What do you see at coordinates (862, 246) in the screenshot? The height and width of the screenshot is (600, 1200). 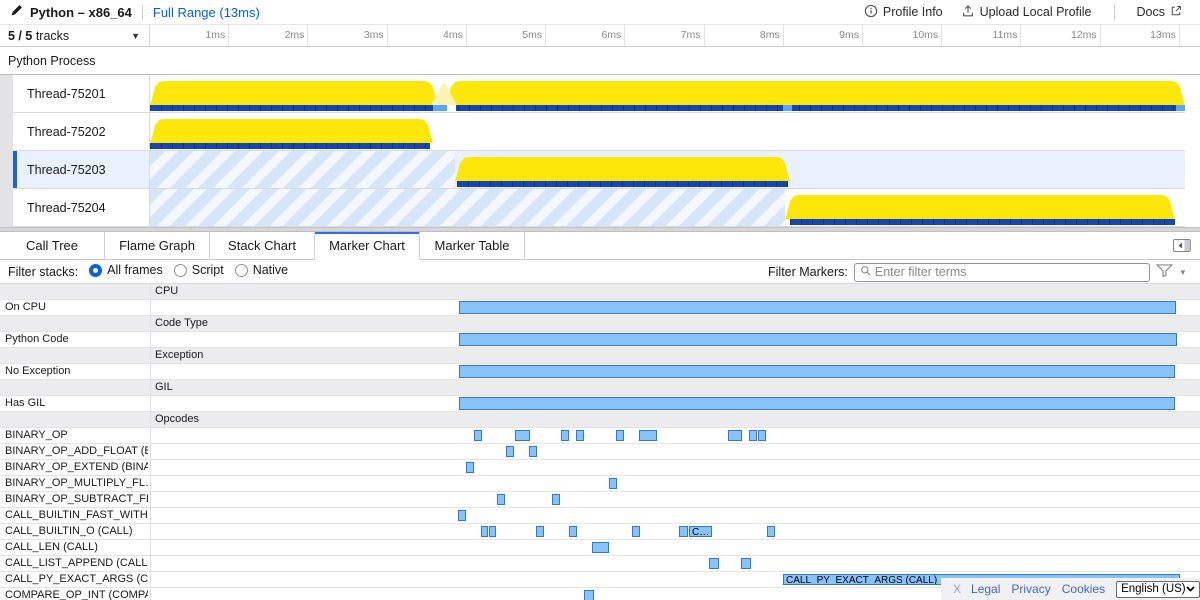 I see `tab-filler` at bounding box center [862, 246].